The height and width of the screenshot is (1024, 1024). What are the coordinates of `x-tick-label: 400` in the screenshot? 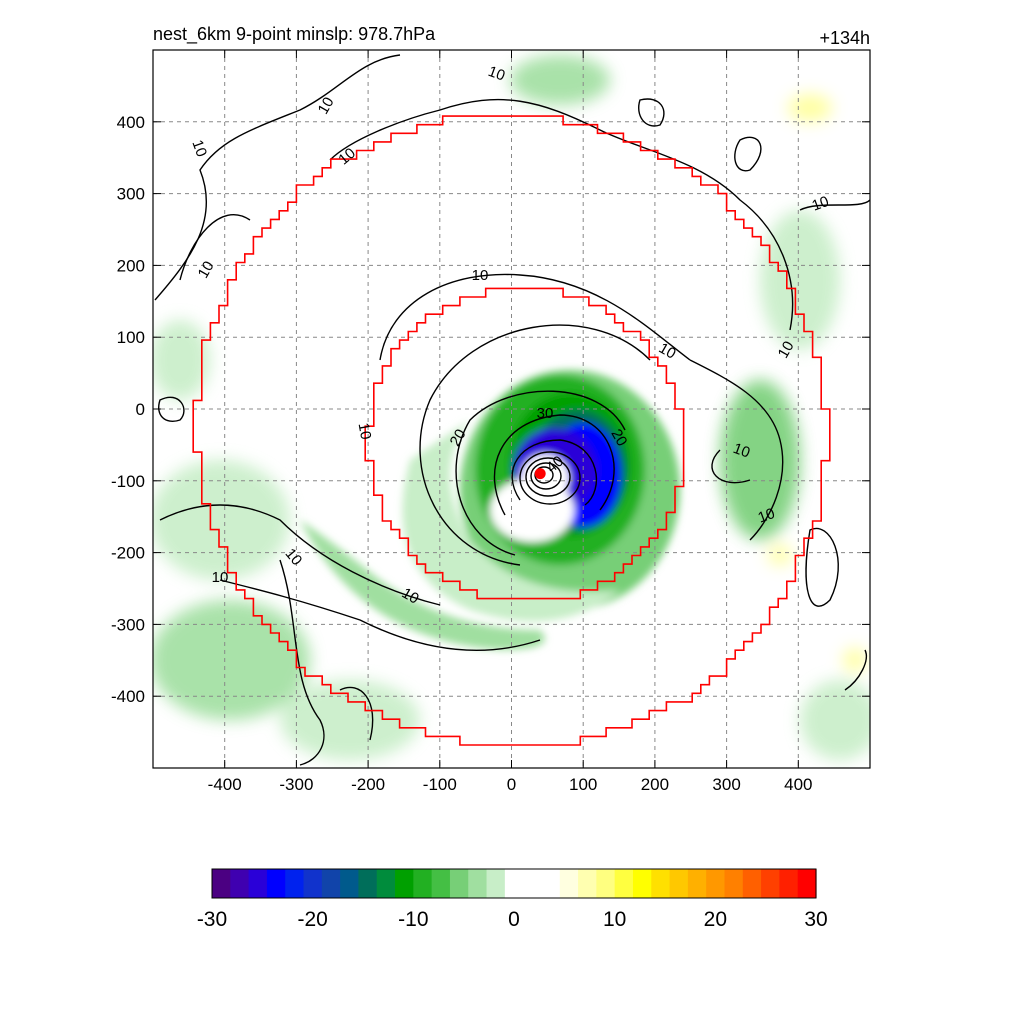 It's located at (798, 784).